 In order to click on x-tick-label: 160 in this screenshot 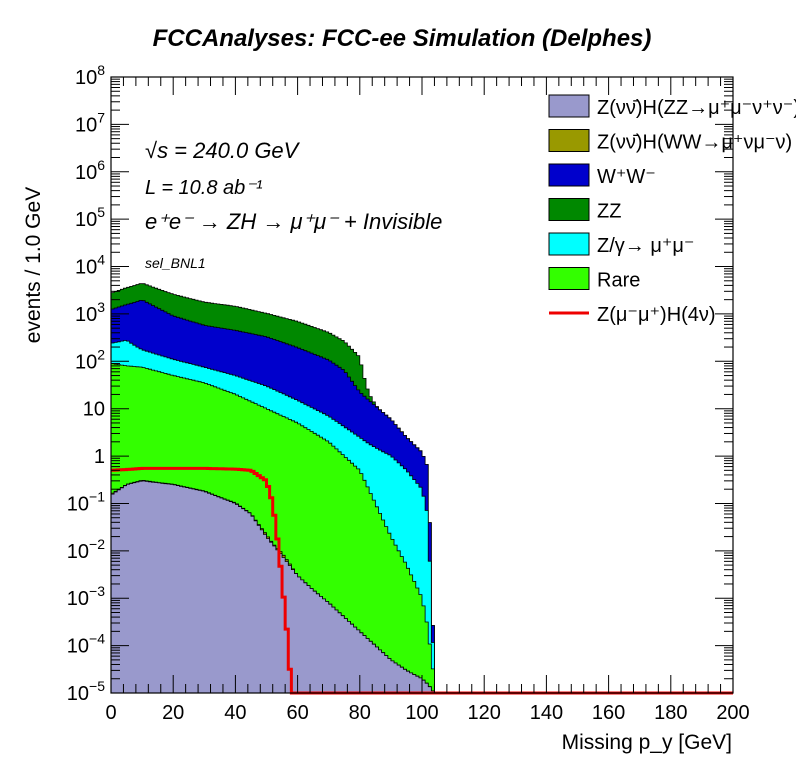, I will do `click(608, 713)`.